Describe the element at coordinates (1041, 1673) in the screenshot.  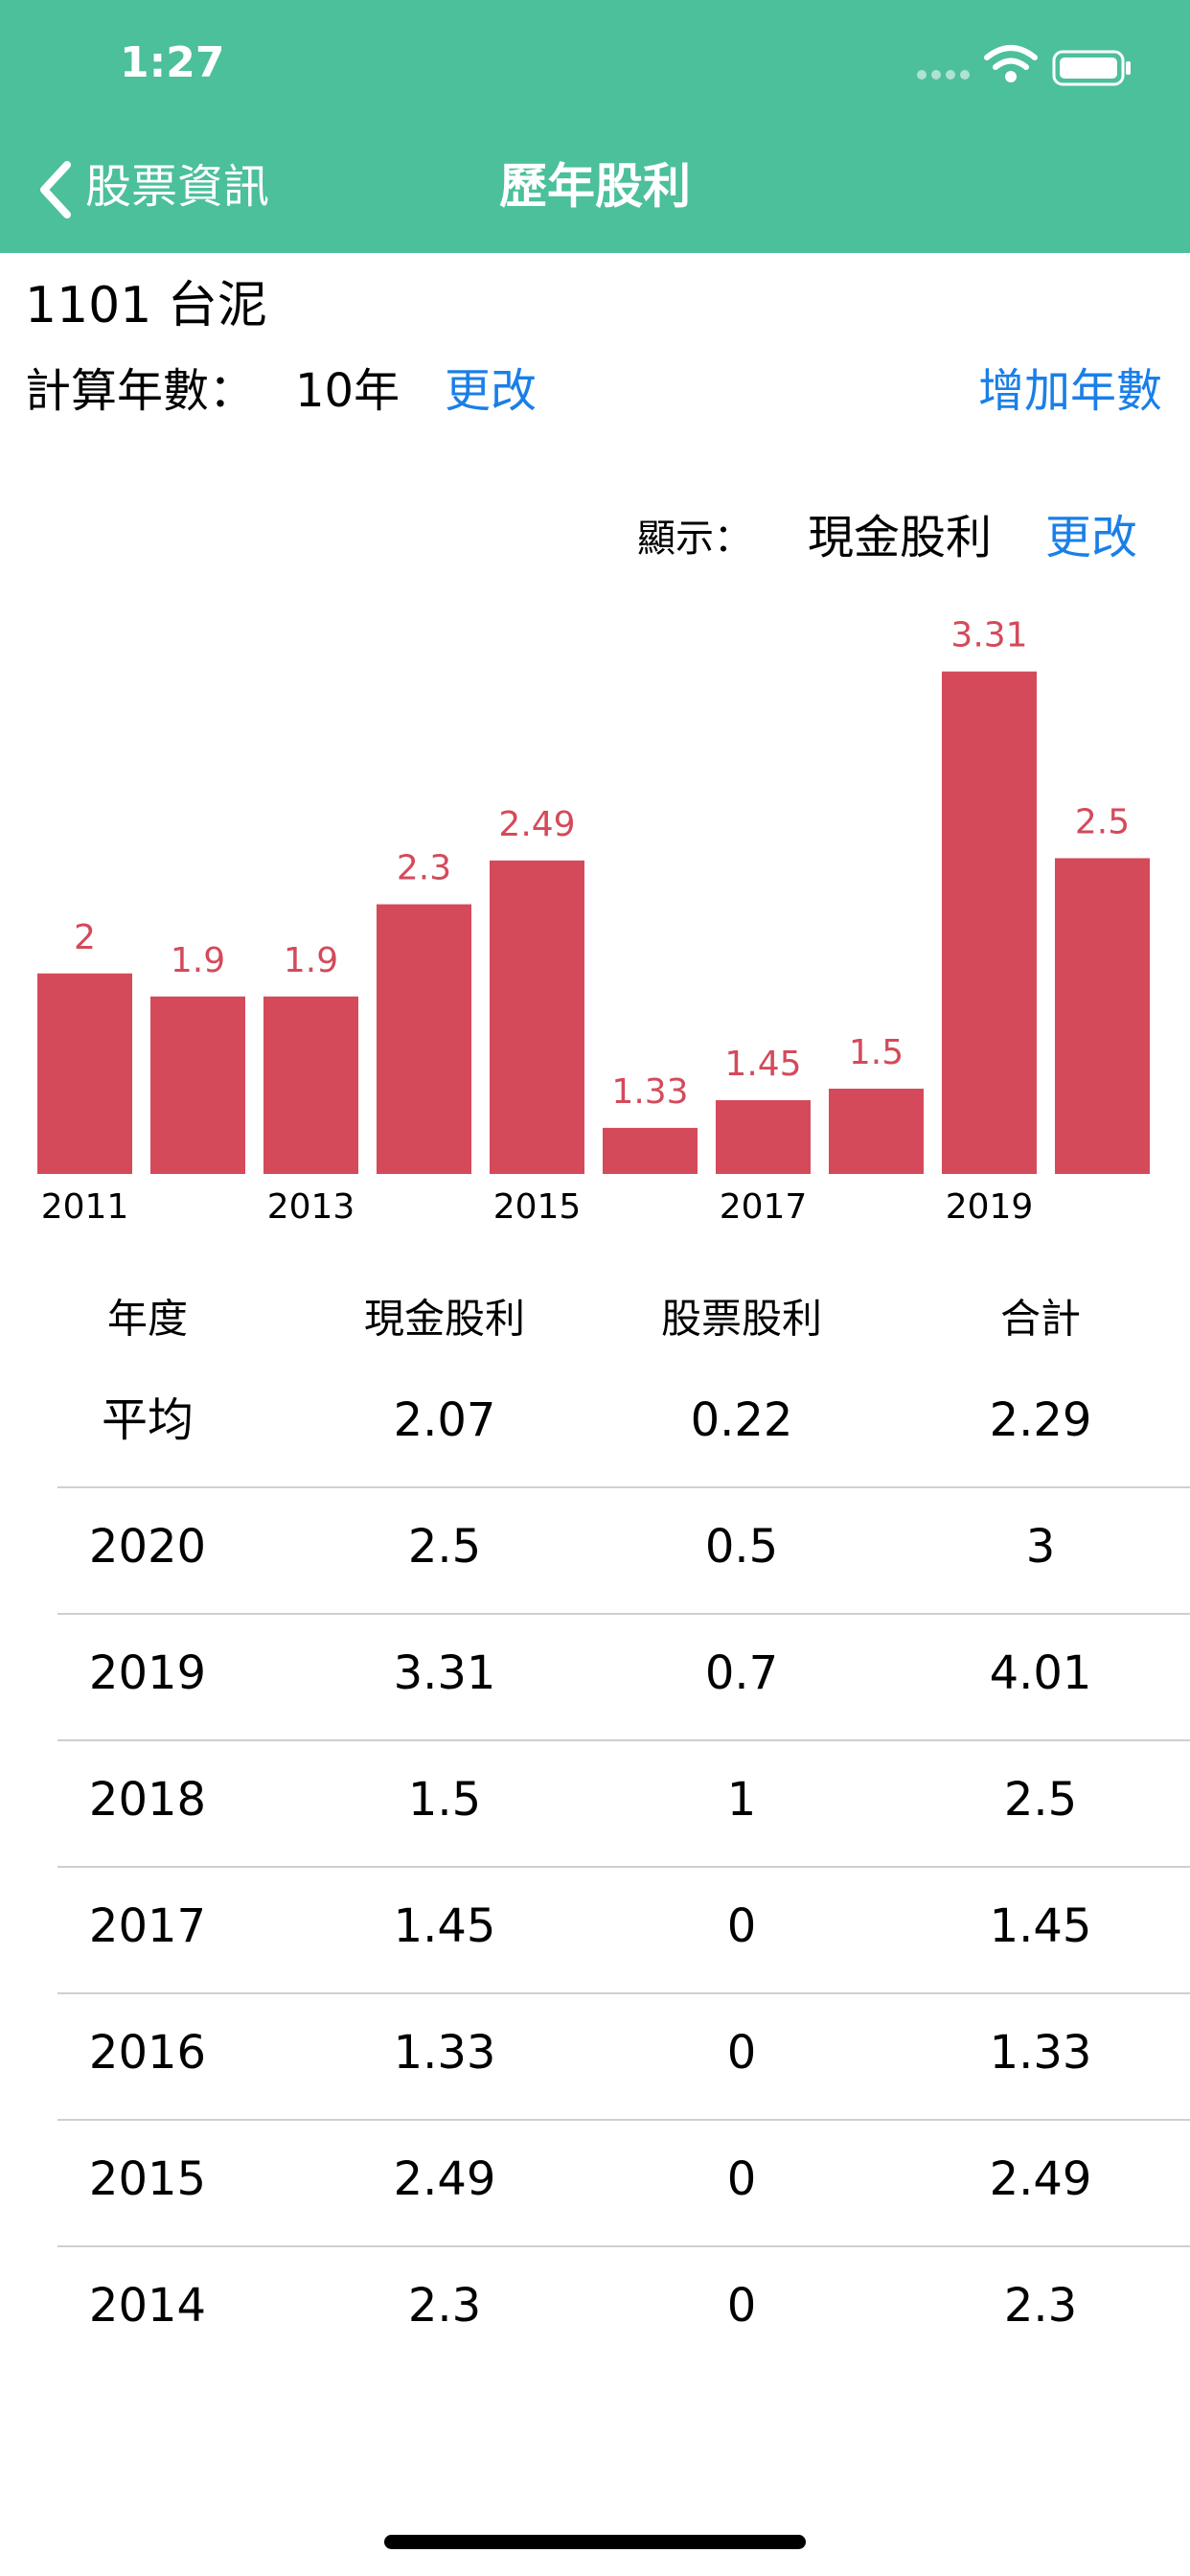
I see `table-cell: 4.01` at that location.